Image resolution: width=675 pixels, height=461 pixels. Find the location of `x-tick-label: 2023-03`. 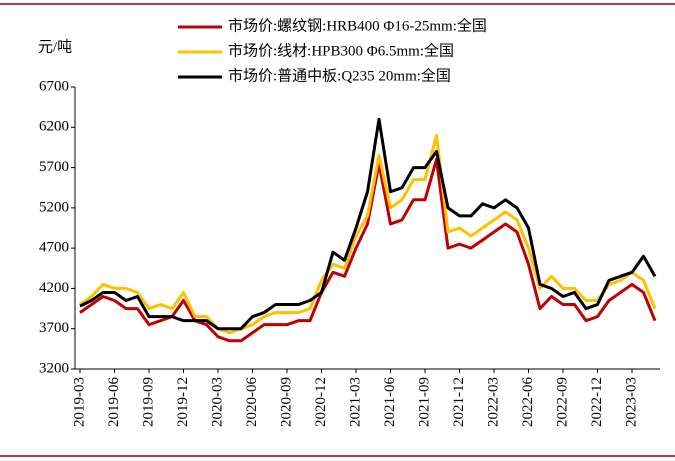

x-tick-label: 2023-03 is located at coordinates (631, 402).